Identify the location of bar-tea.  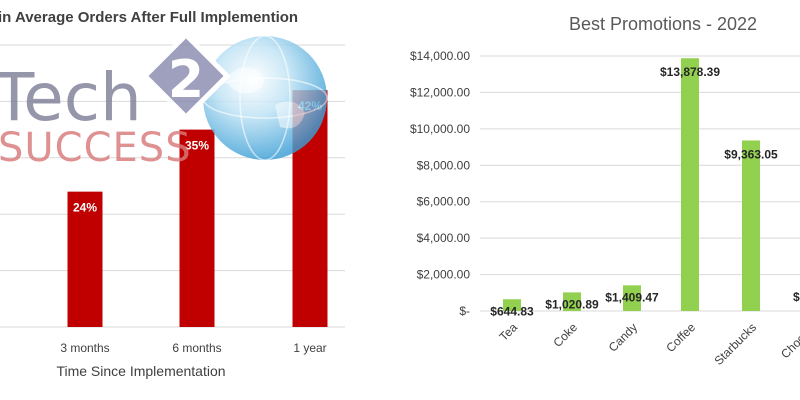
(512, 305).